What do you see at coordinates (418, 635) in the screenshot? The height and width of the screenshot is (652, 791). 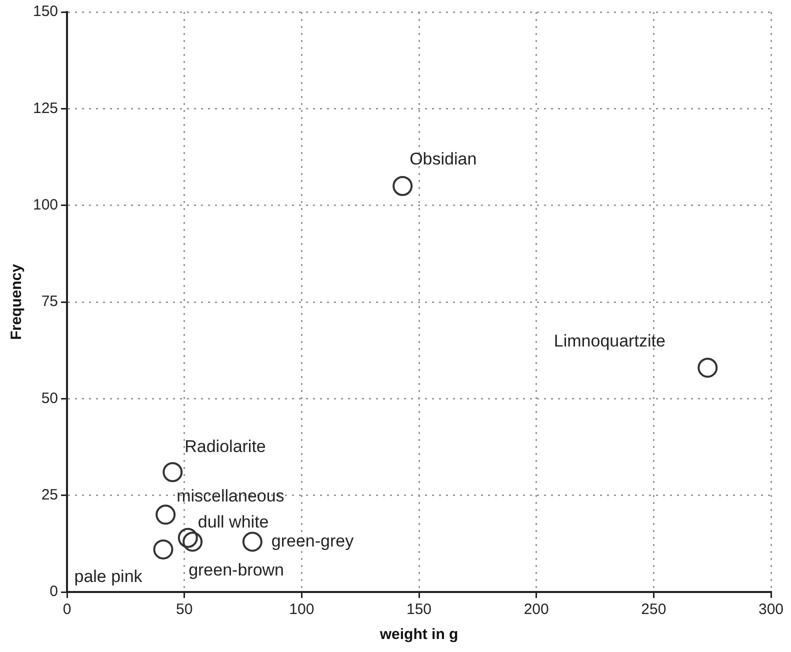 I see `x-axis-title: weight in g` at bounding box center [418, 635].